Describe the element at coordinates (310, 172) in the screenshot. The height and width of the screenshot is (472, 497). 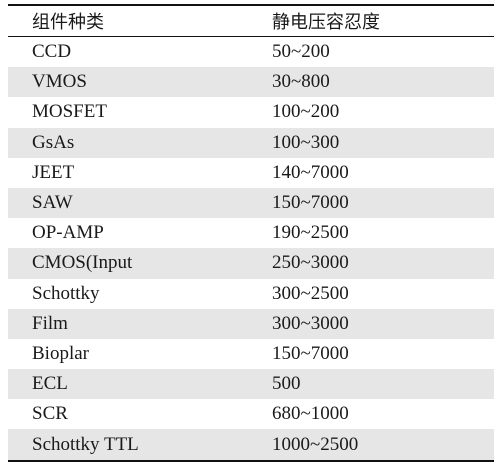
I see `cell-tolerance: 140~7000` at that location.